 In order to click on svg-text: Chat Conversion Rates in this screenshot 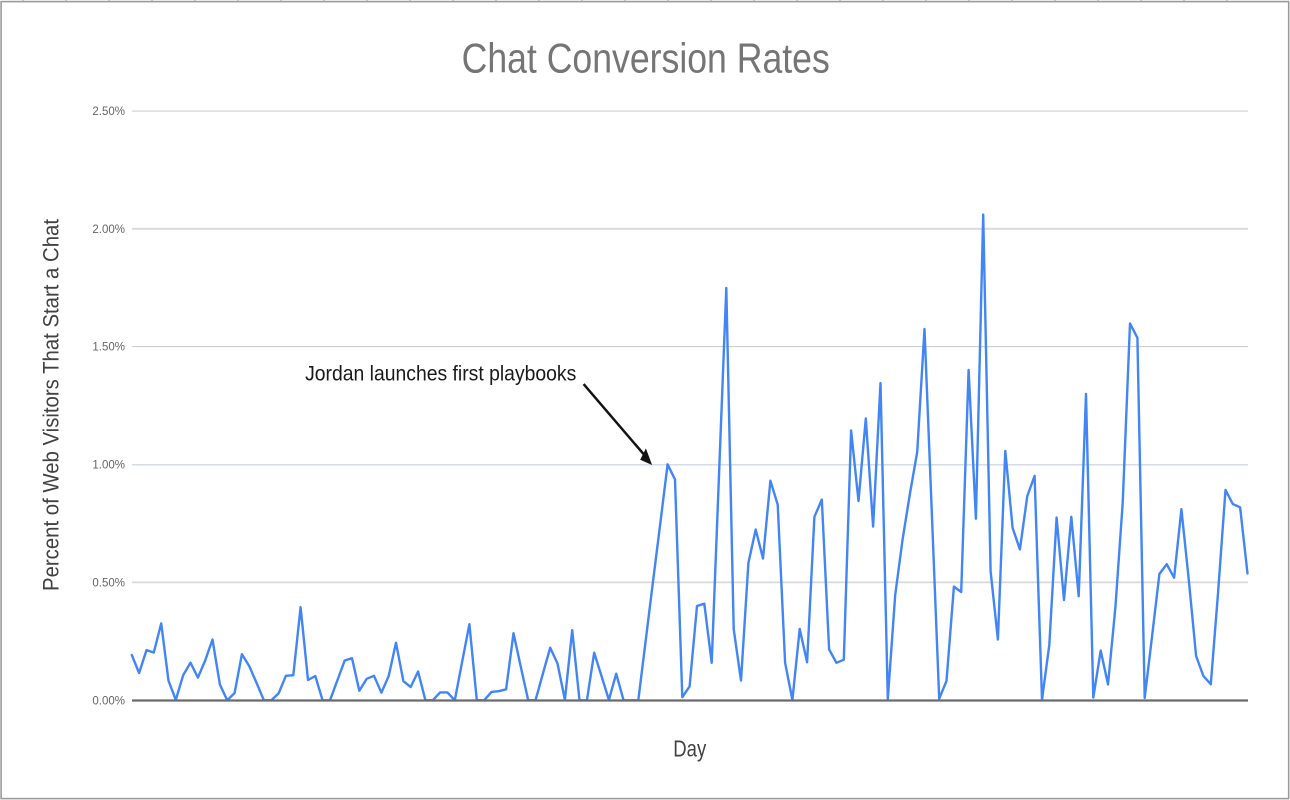, I will do `click(646, 58)`.